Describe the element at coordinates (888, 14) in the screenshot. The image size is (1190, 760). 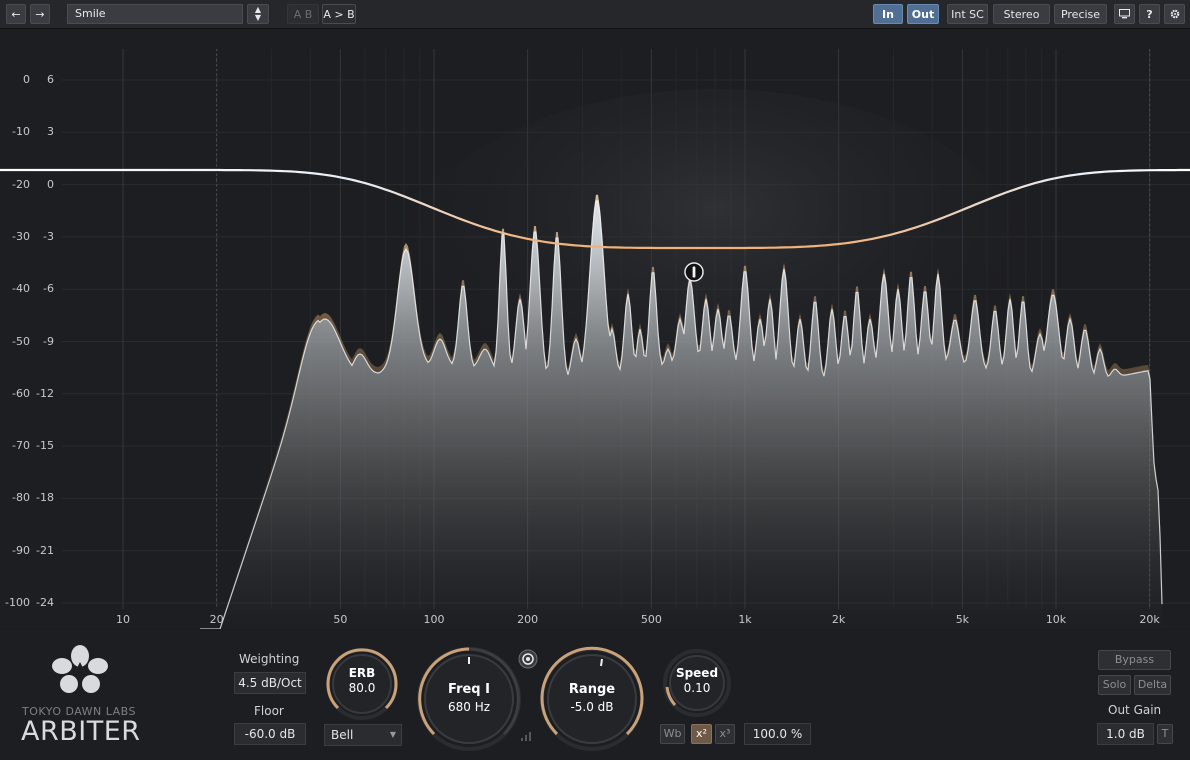
I see `monitor-in-button: In` at that location.